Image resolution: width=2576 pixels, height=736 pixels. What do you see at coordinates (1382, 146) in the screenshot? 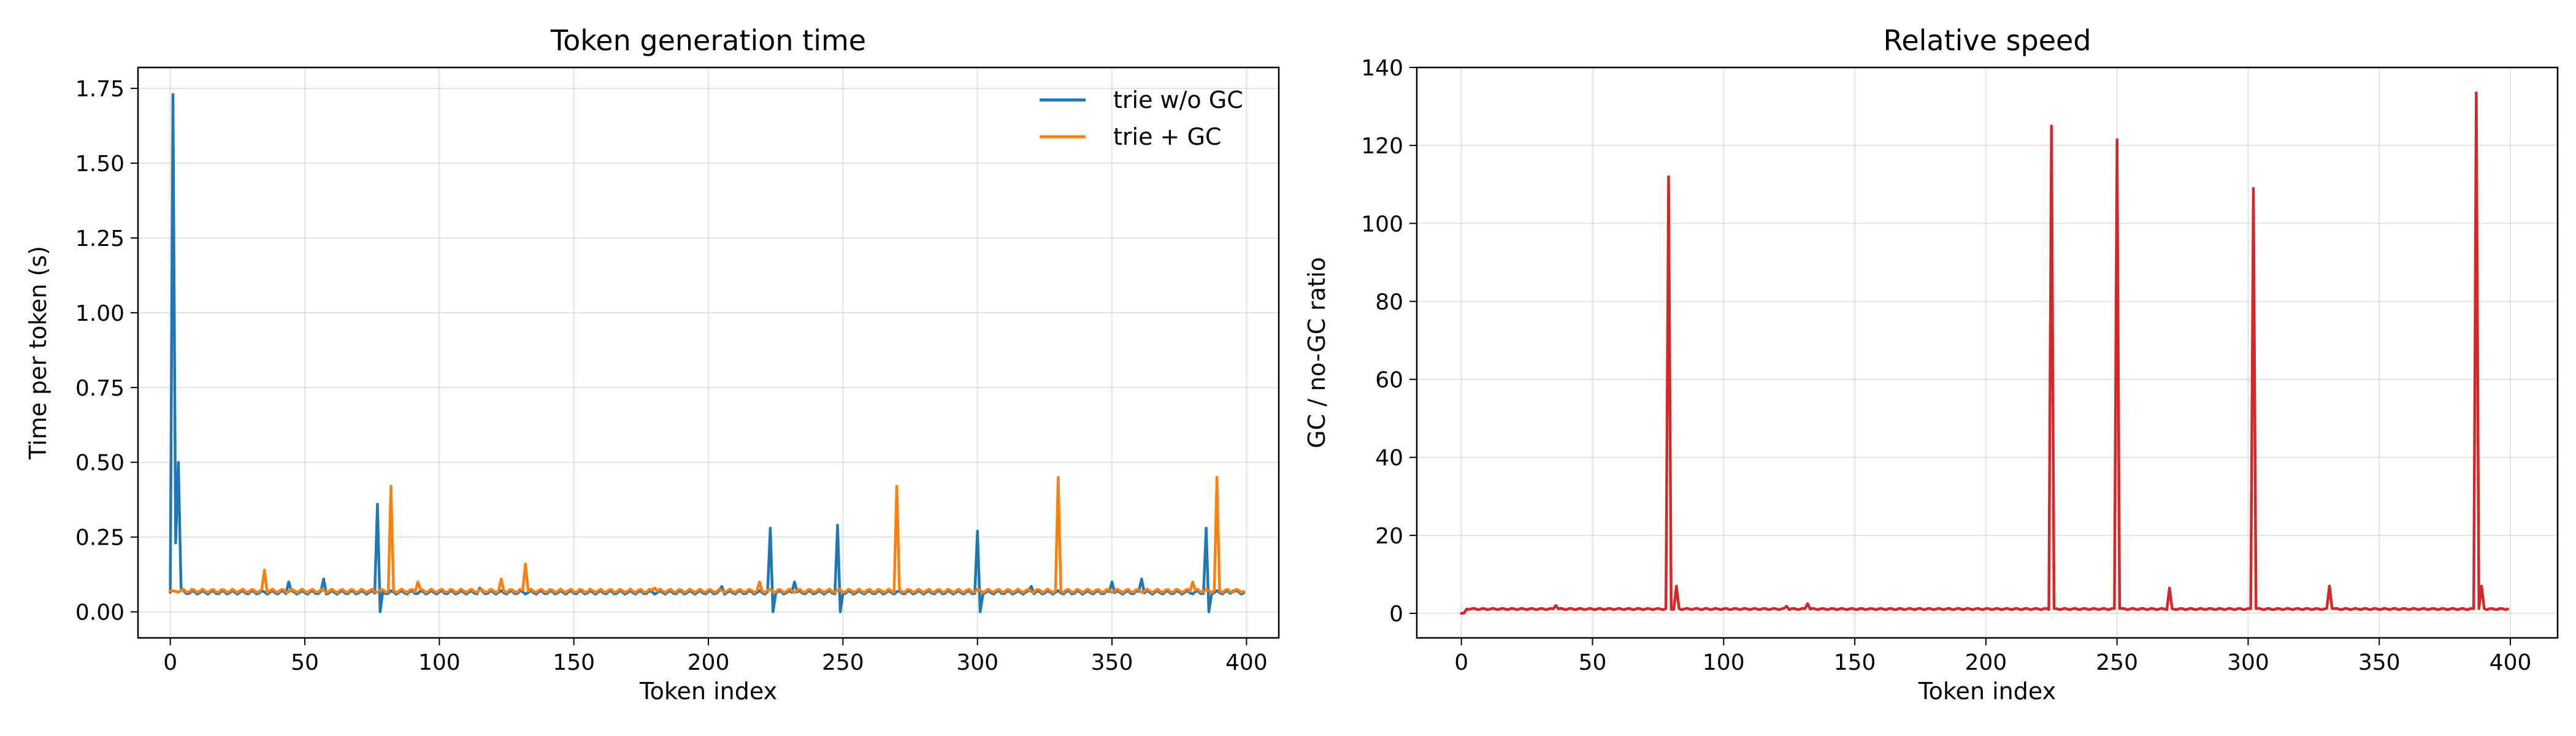
I see `y-tick-label: 120` at bounding box center [1382, 146].